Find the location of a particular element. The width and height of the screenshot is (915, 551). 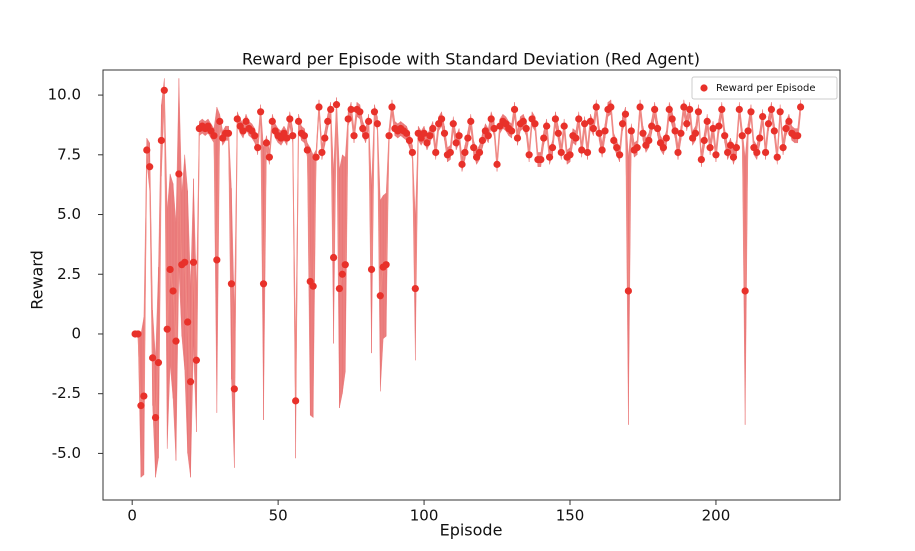

y-tick-label: 0 is located at coordinates (76, 333).